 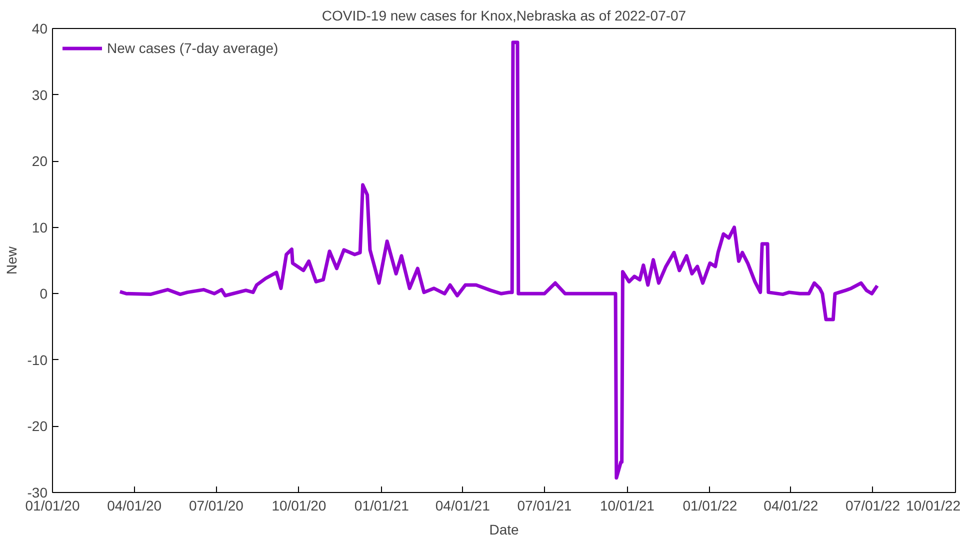 I want to click on x-tick-label: 01/01/21, so click(x=382, y=506).